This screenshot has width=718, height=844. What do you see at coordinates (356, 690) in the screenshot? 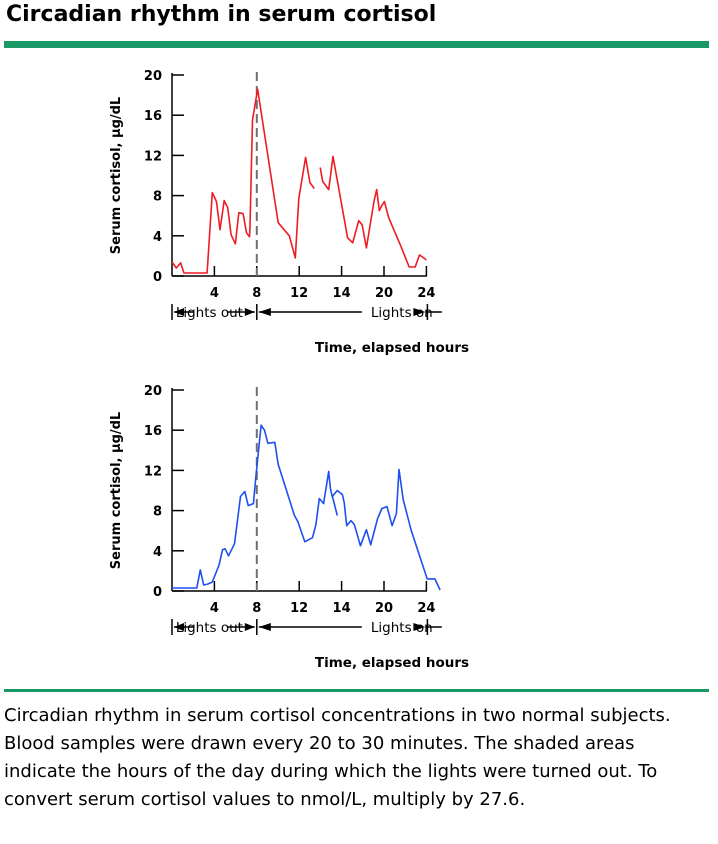
I see `footer-divider` at bounding box center [356, 690].